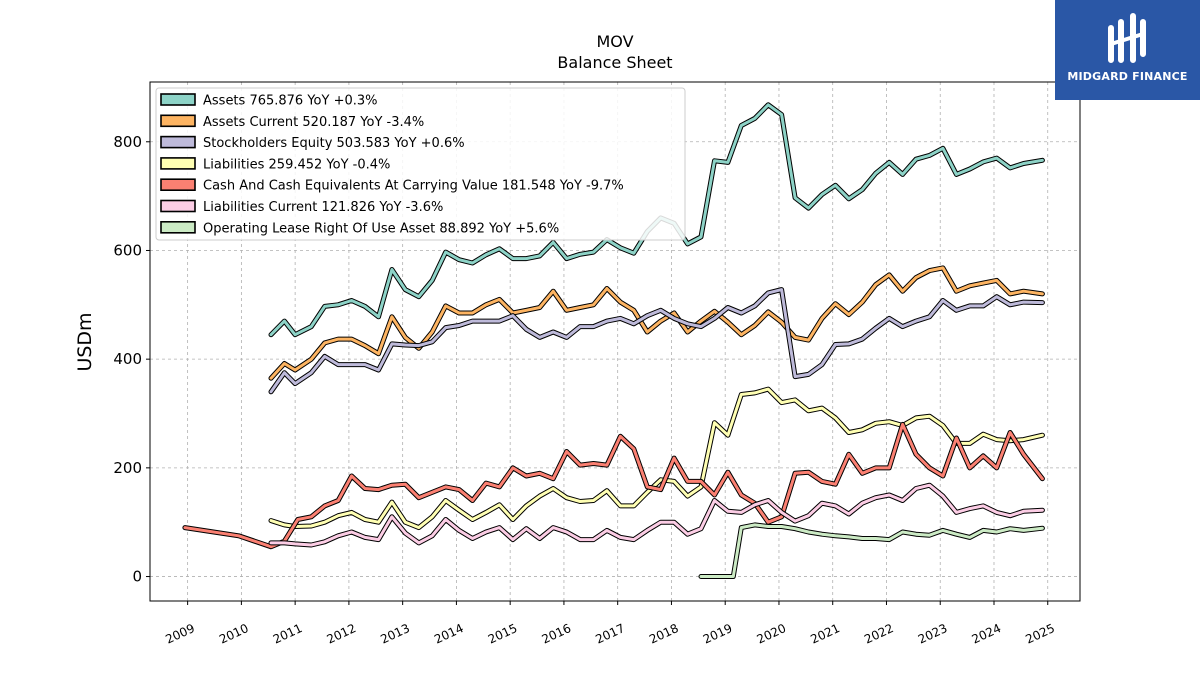 The height and width of the screenshot is (675, 1200). Describe the element at coordinates (234, 634) in the screenshot. I see `x-tick-label: 2010` at that location.